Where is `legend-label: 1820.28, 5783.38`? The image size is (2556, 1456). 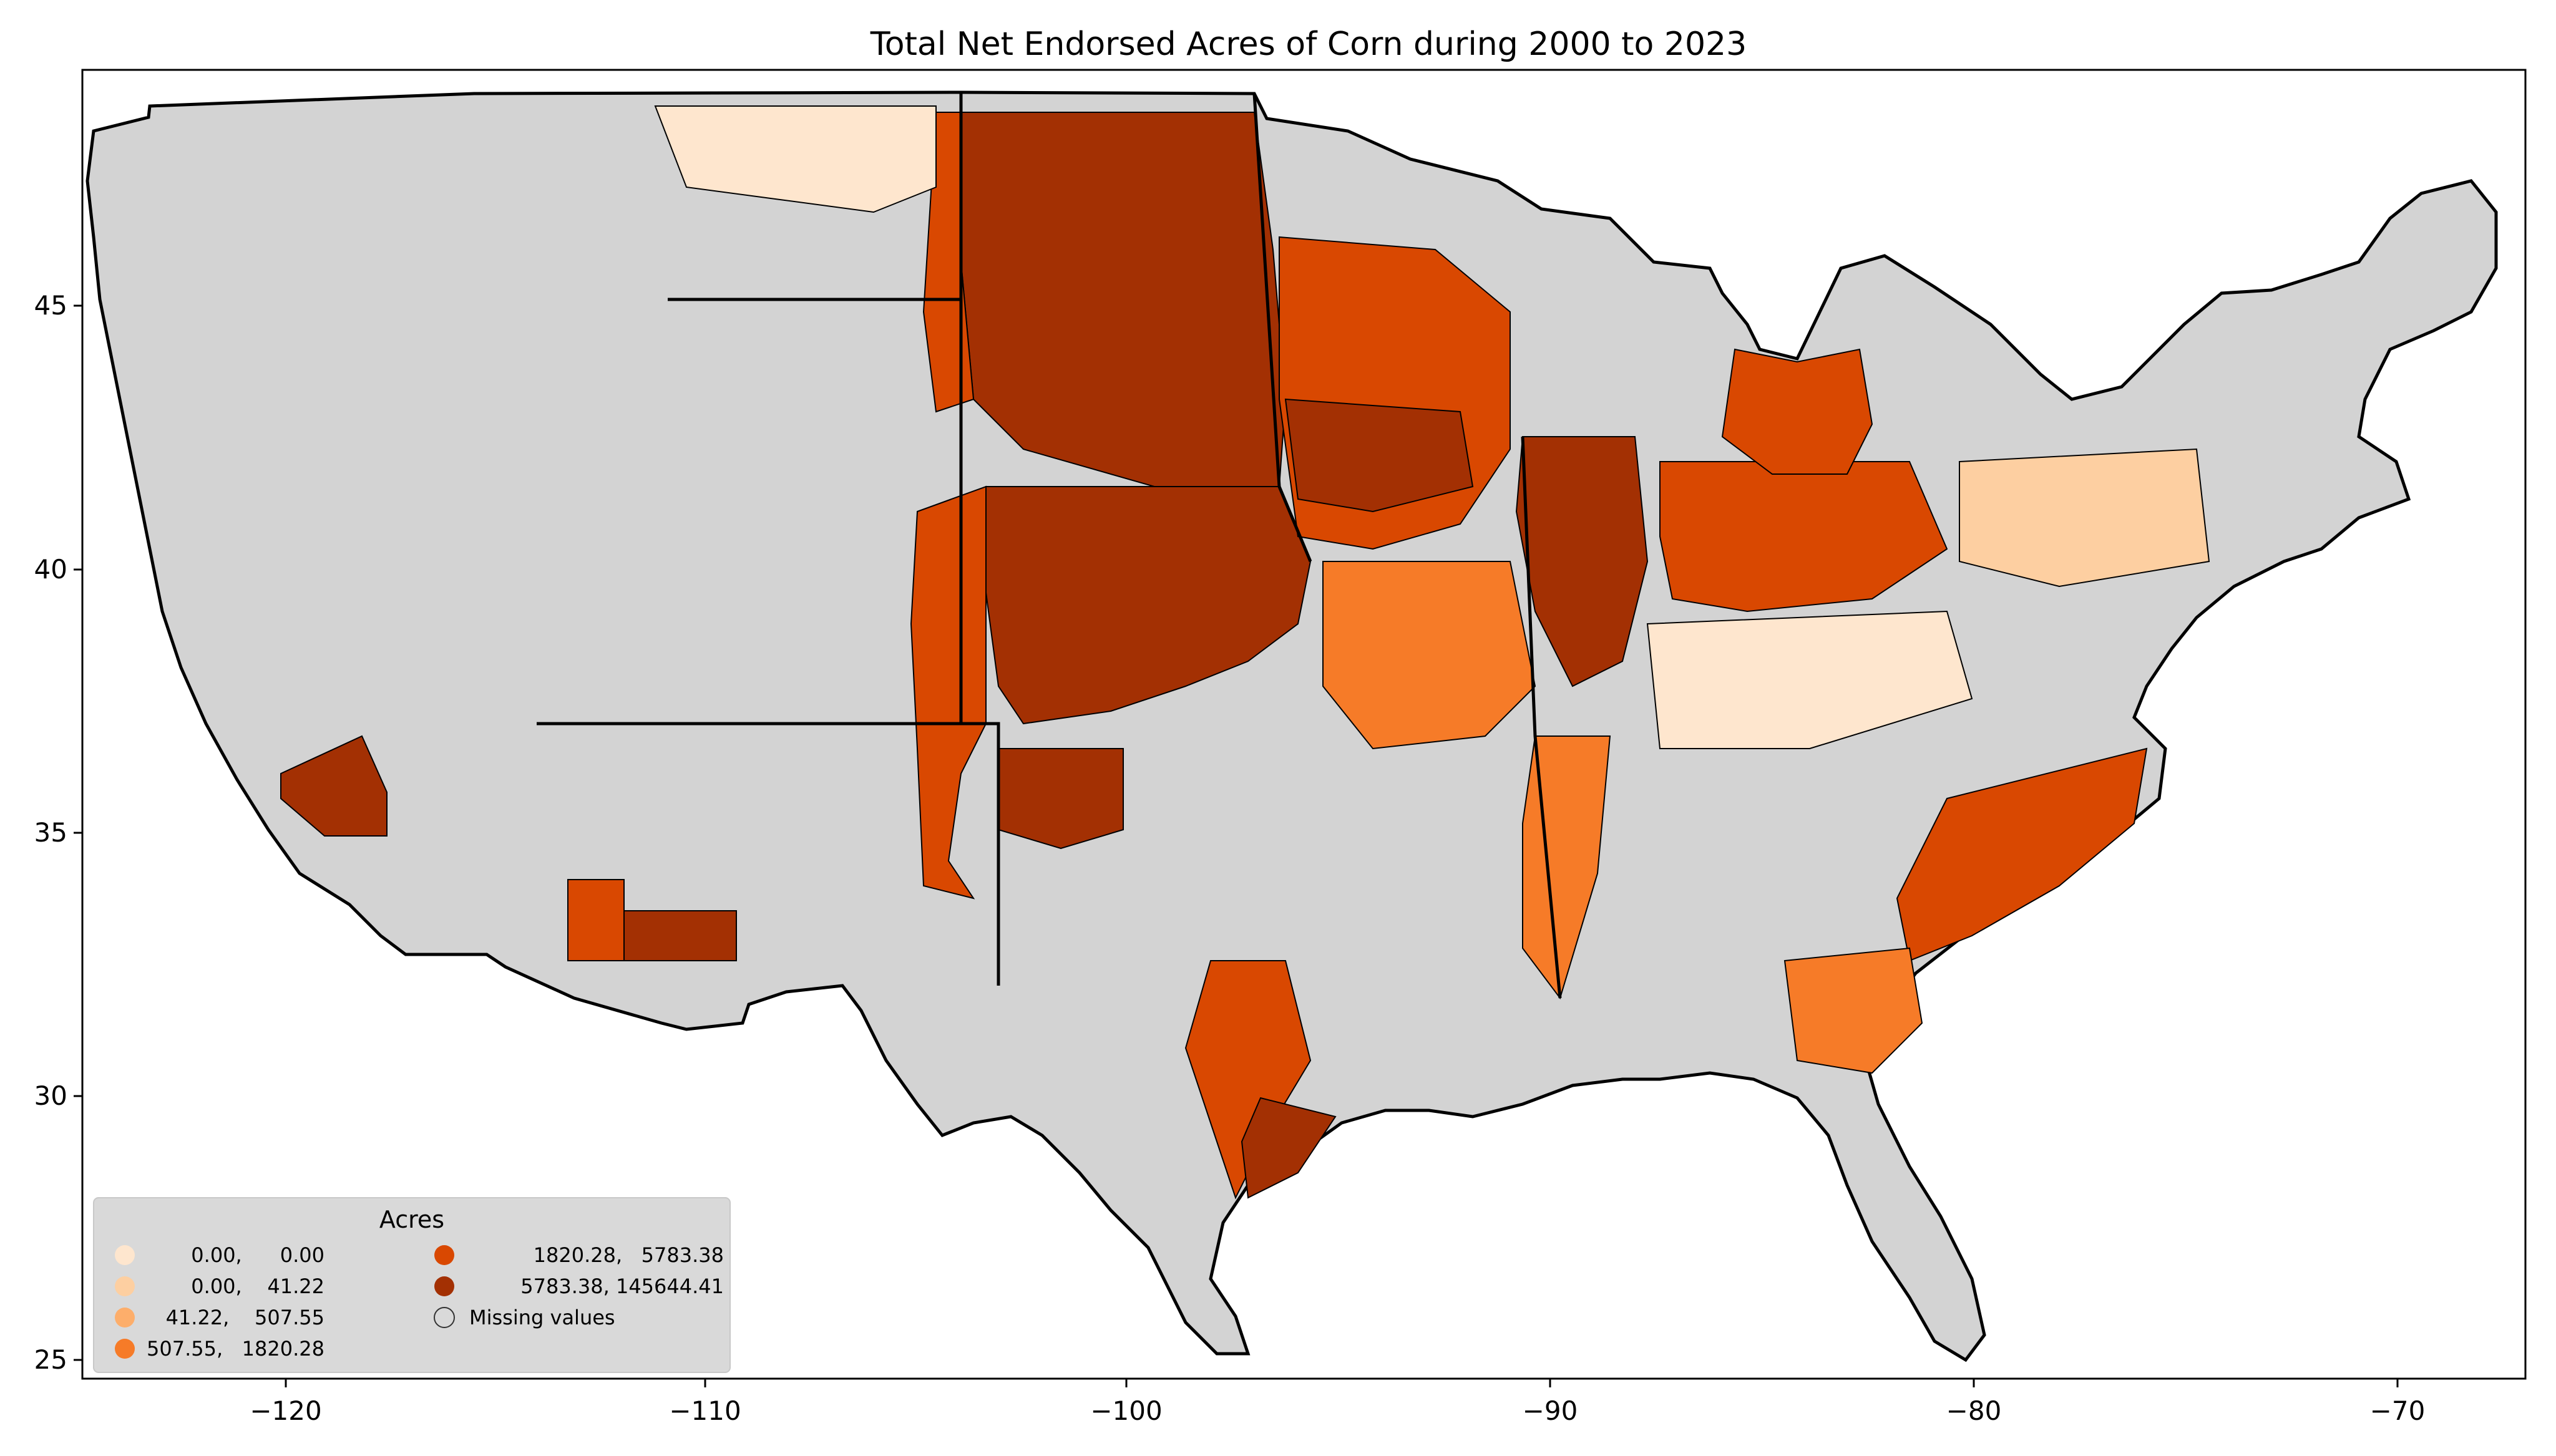
legend-label: 1820.28, 5783.38 is located at coordinates (629, 1255).